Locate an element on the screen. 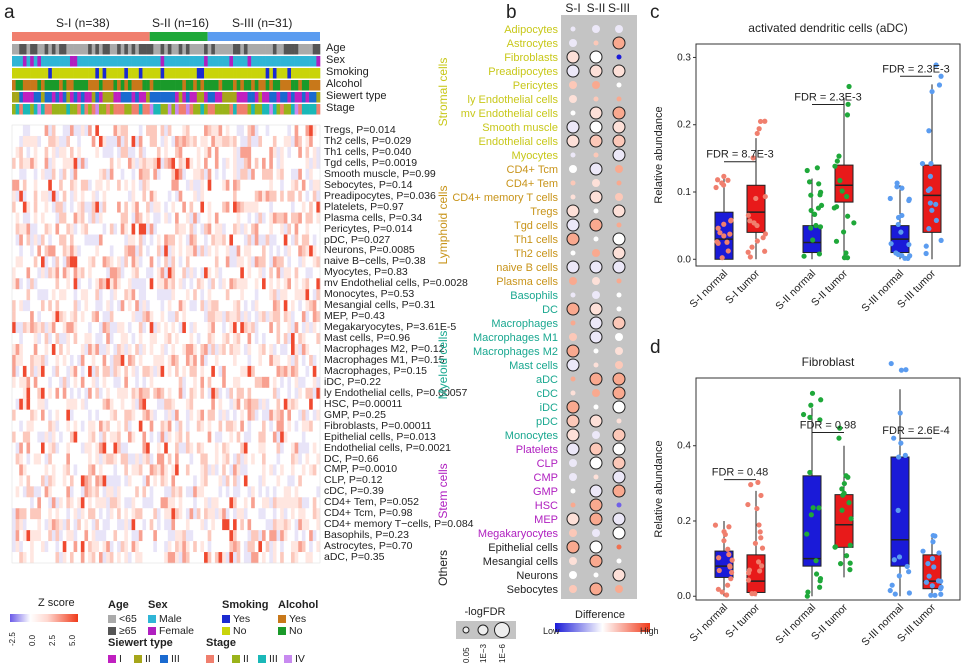 This screenshot has width=966, height=665. bubble-category-label: Lymphoid cells is located at coordinates (443, 225).